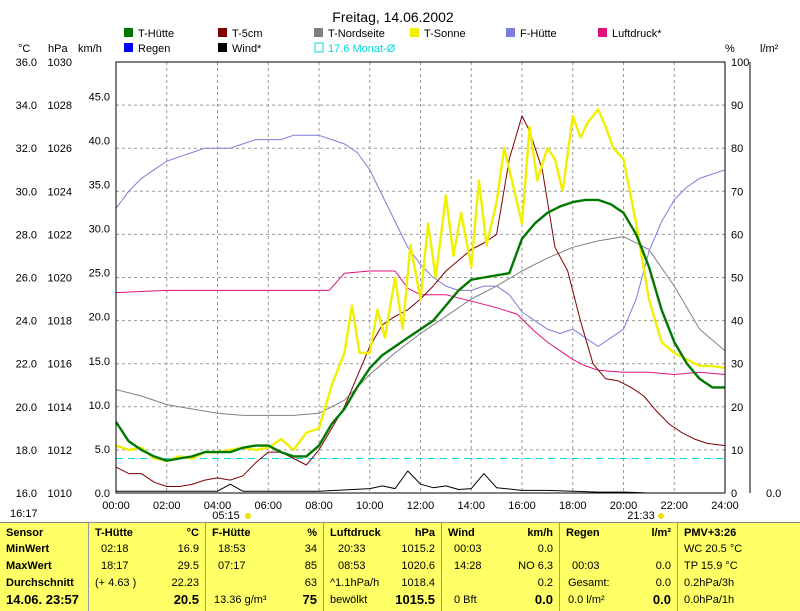  I want to click on sunrise-marker, so click(248, 516).